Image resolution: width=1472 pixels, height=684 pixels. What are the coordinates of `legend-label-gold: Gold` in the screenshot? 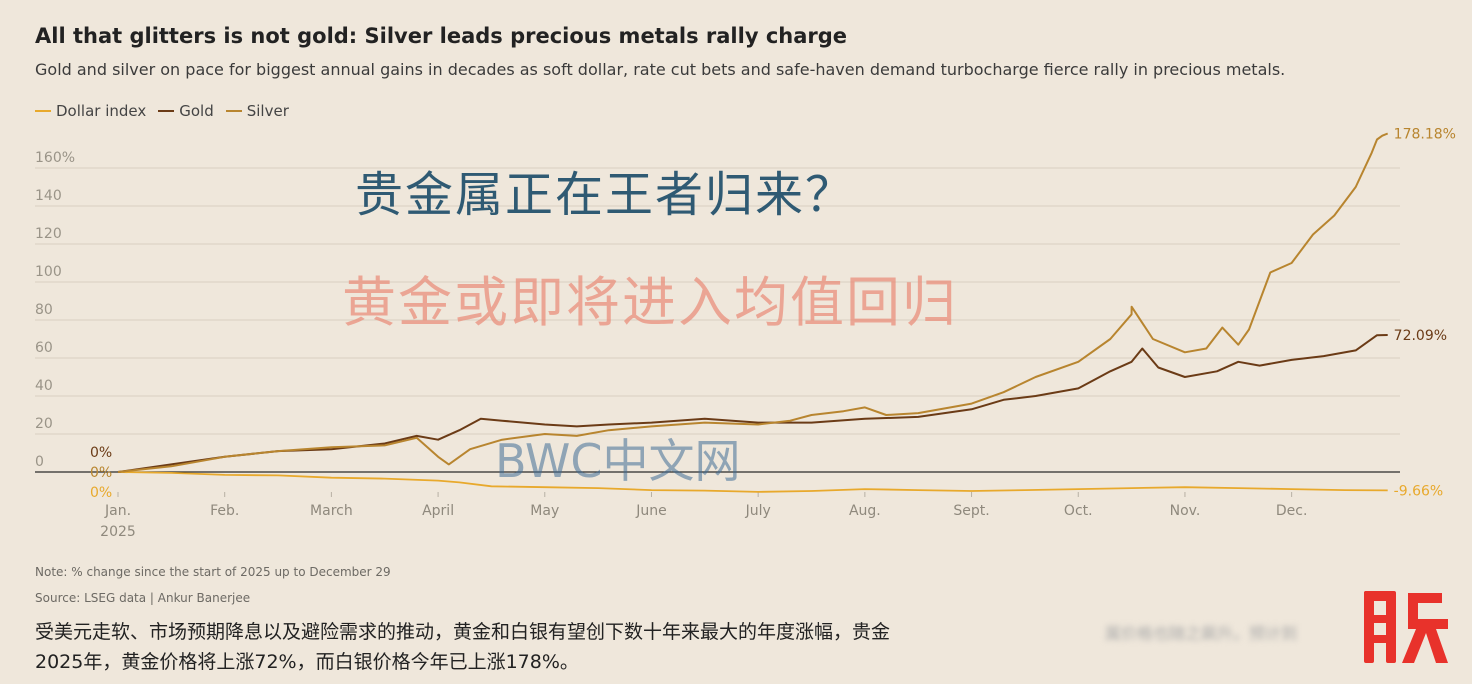 It's located at (196, 111).